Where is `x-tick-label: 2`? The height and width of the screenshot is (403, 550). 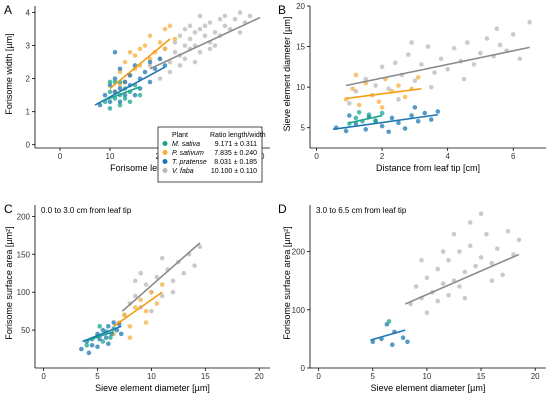 x-tick-label: 2 is located at coordinates (382, 156).